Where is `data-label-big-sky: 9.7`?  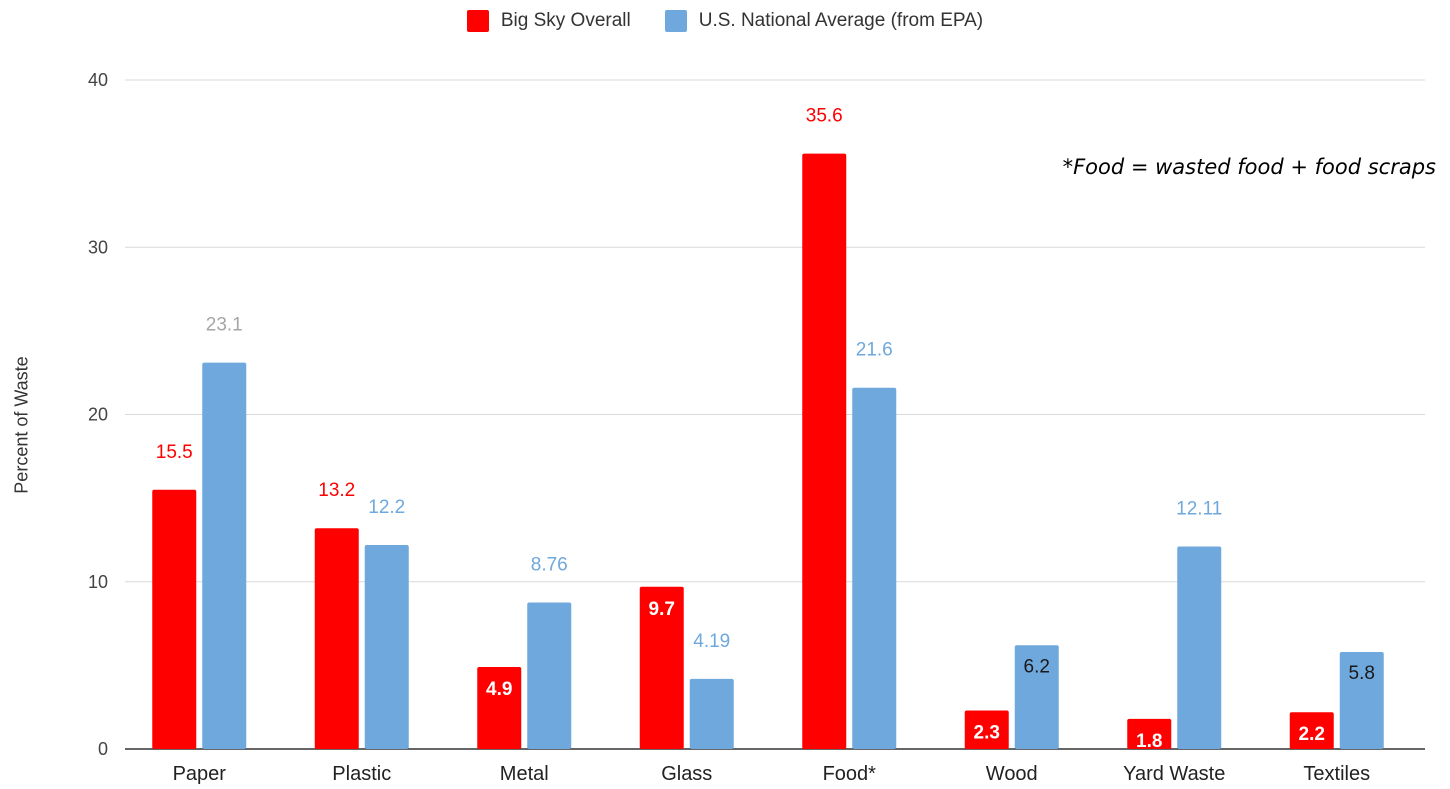
data-label-big-sky: 9.7 is located at coordinates (662, 609).